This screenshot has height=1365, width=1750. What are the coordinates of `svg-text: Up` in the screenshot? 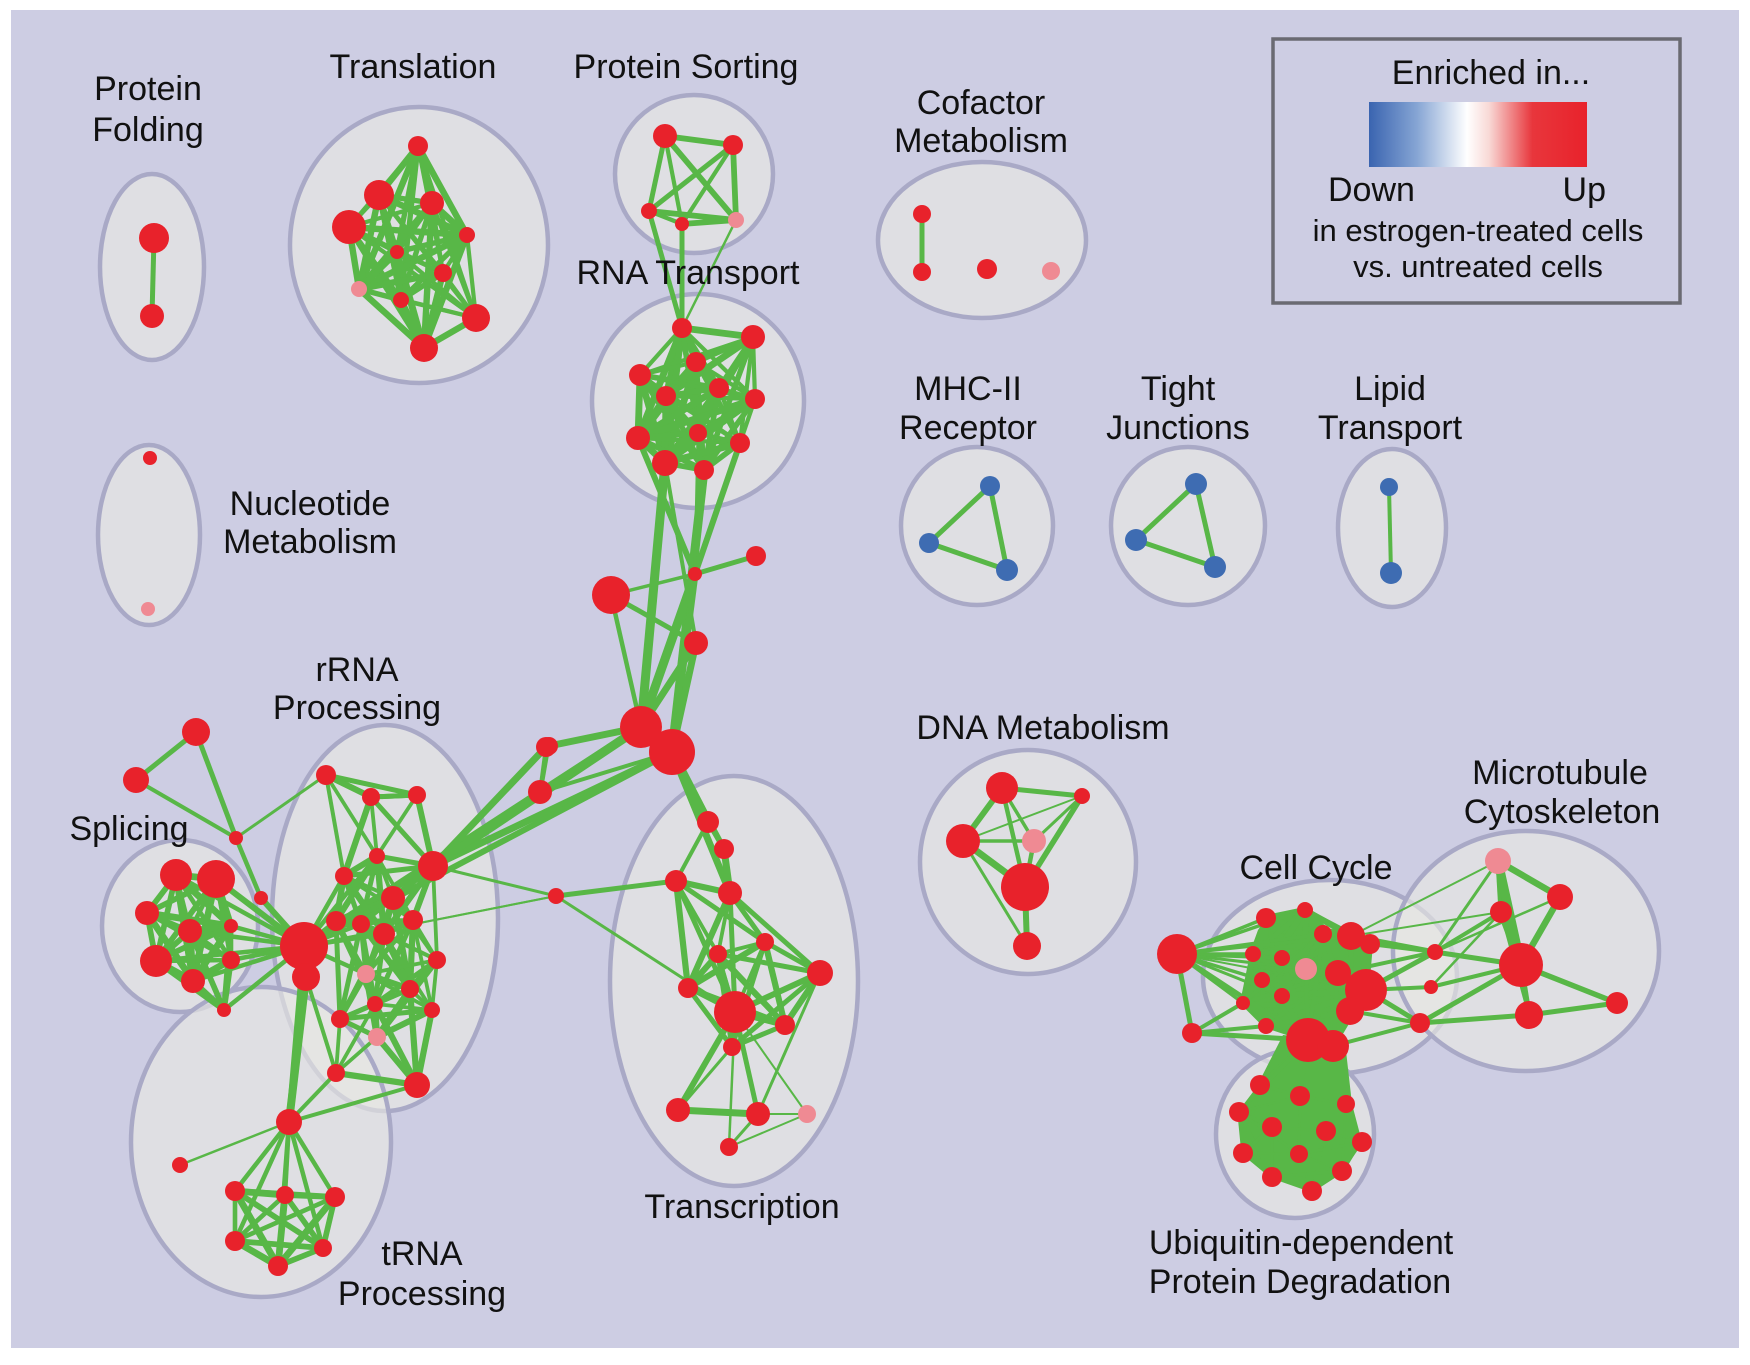 It's located at (1584, 190).